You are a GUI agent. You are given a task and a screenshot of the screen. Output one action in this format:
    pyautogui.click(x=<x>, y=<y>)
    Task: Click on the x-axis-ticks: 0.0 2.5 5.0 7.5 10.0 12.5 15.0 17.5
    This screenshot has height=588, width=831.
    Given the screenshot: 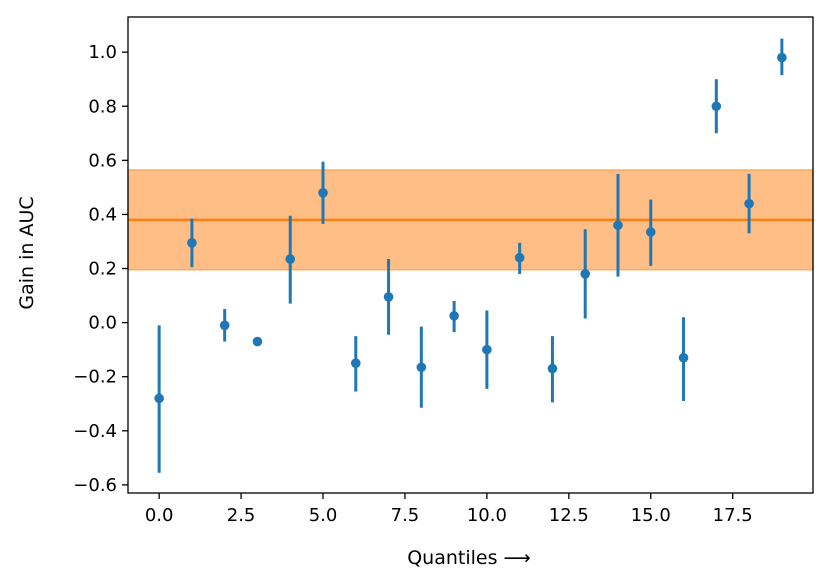 What is the action you would take?
    pyautogui.click(x=449, y=509)
    